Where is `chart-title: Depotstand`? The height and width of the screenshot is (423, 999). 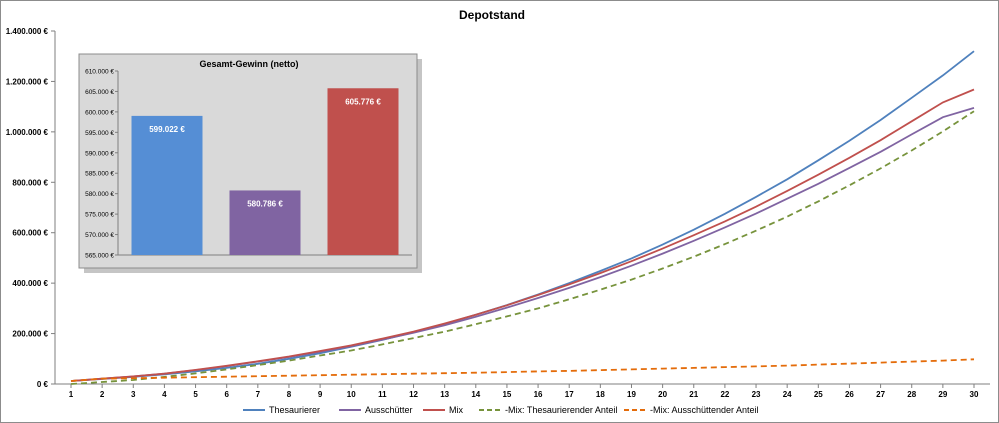
chart-title: Depotstand is located at coordinates (492, 15).